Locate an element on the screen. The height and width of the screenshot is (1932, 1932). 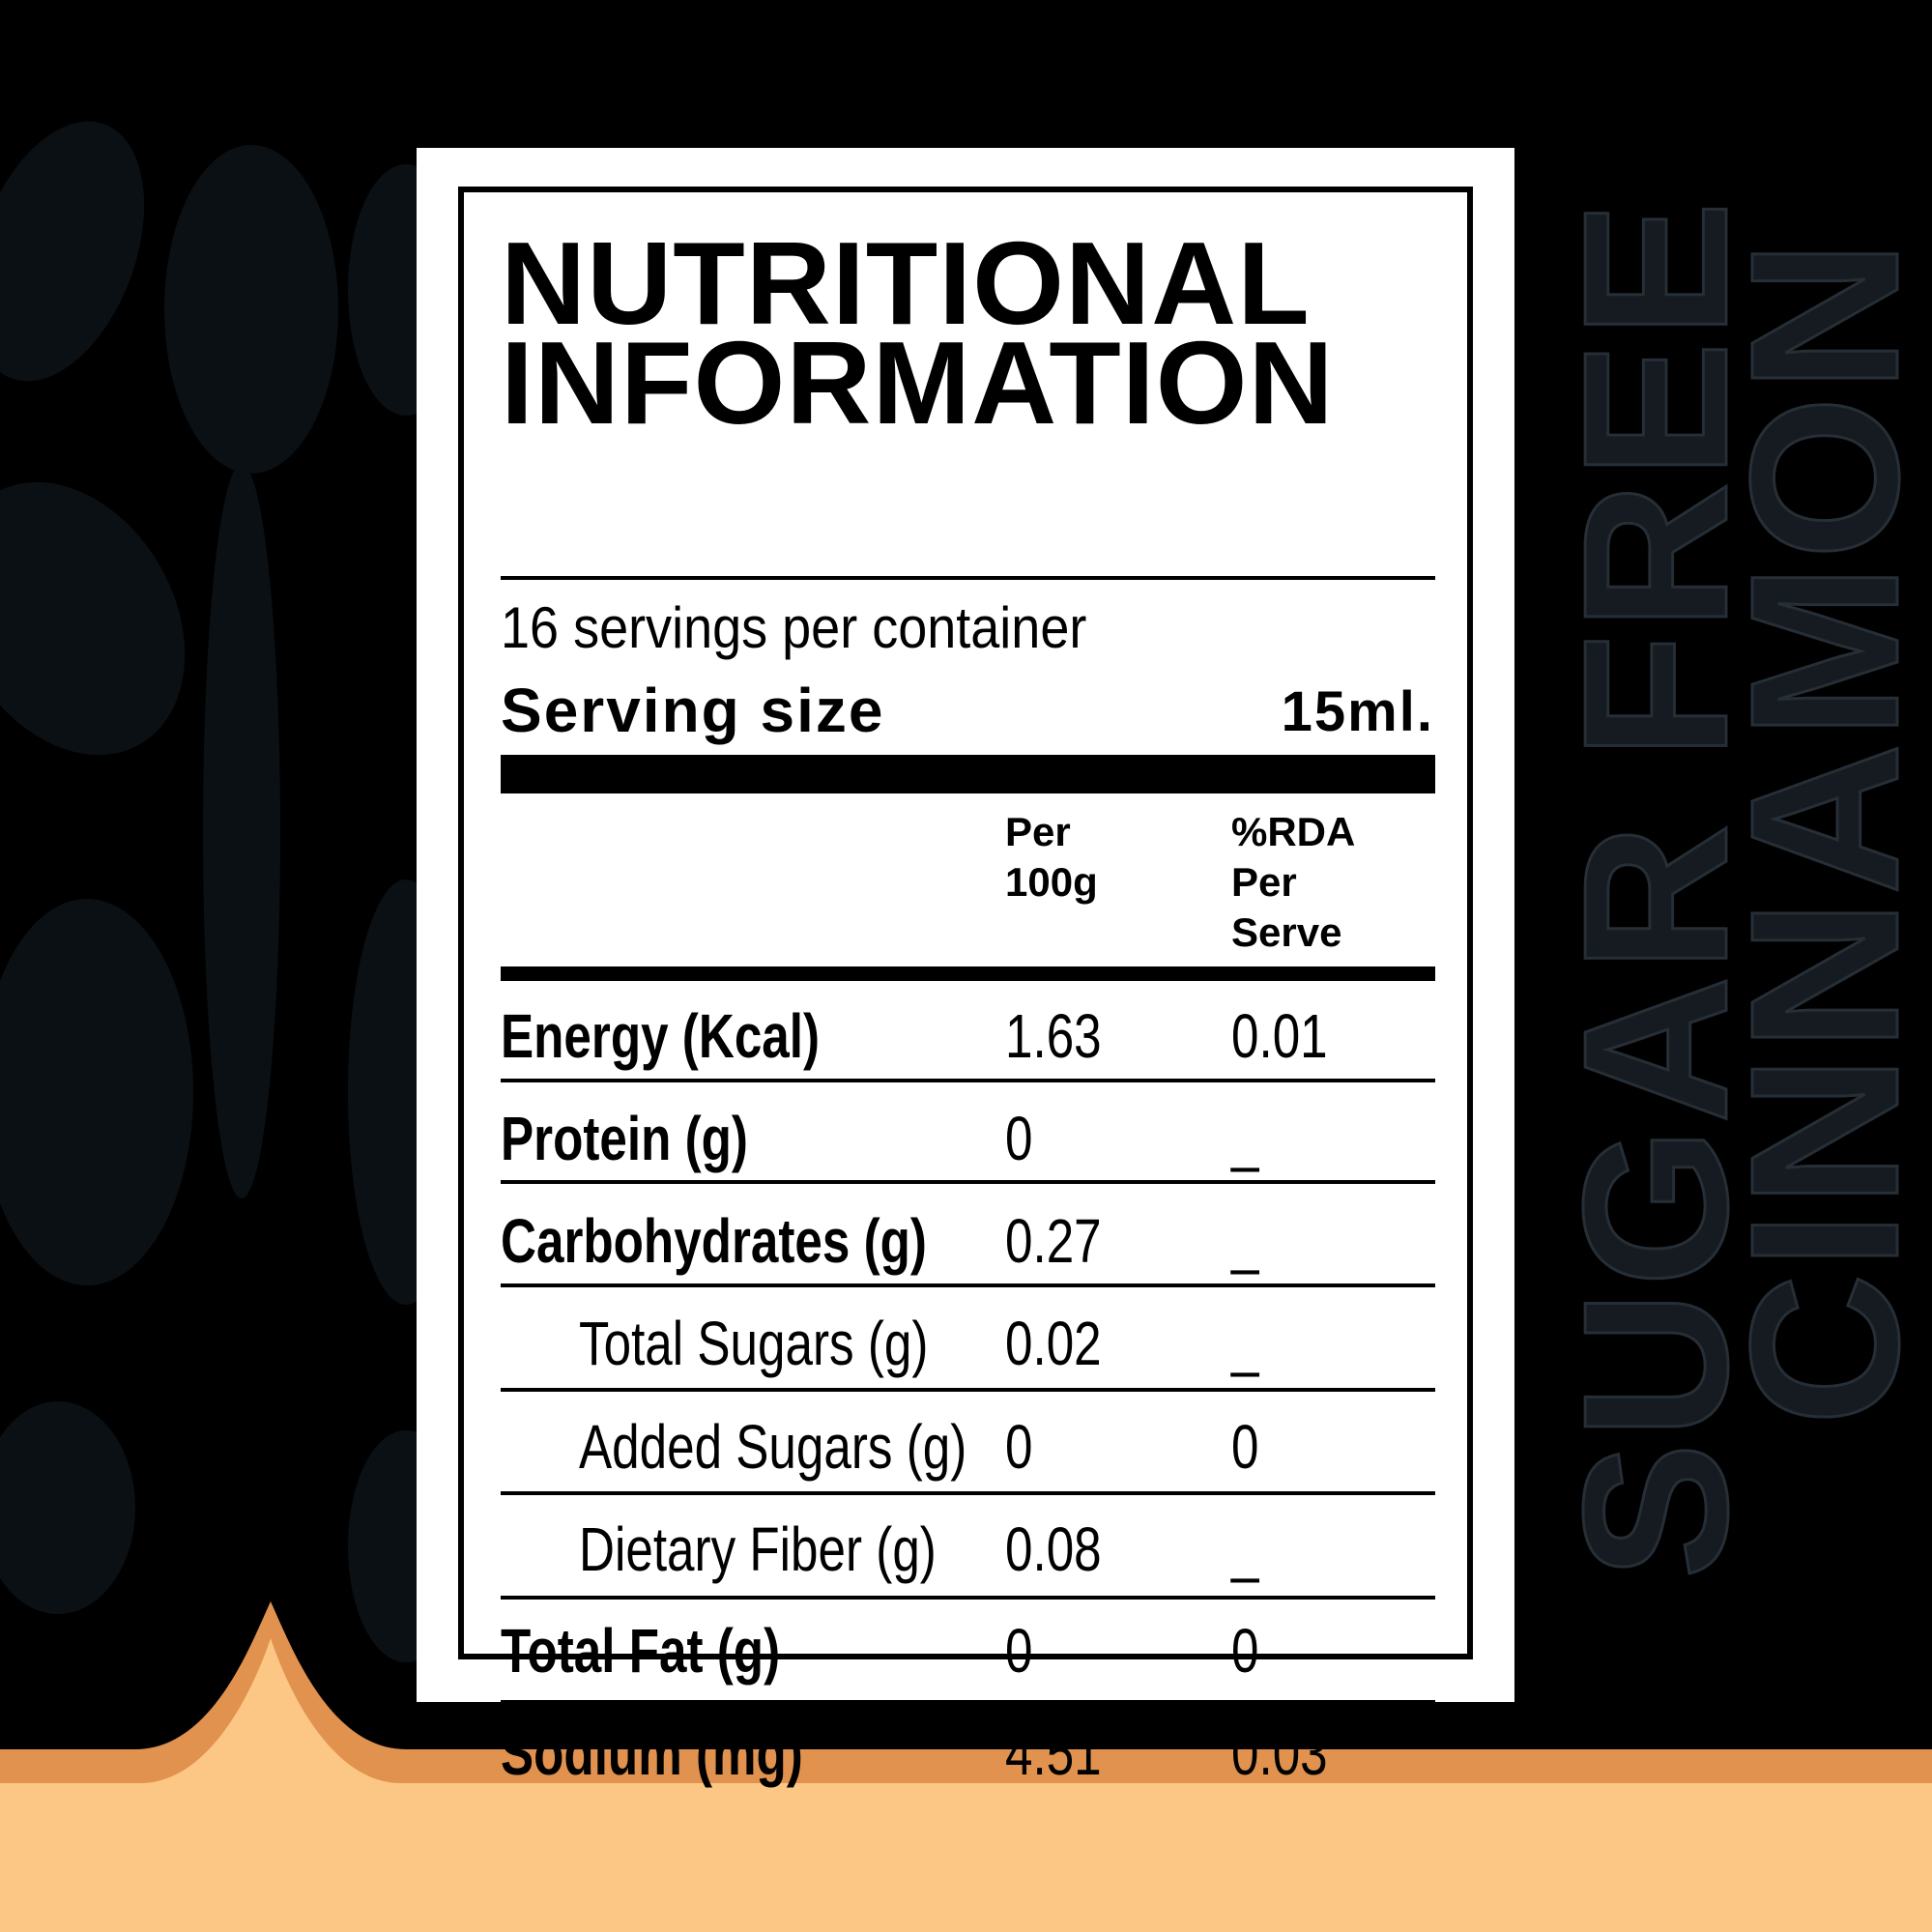
title-line-2: INFORMATION is located at coordinates (918, 382).